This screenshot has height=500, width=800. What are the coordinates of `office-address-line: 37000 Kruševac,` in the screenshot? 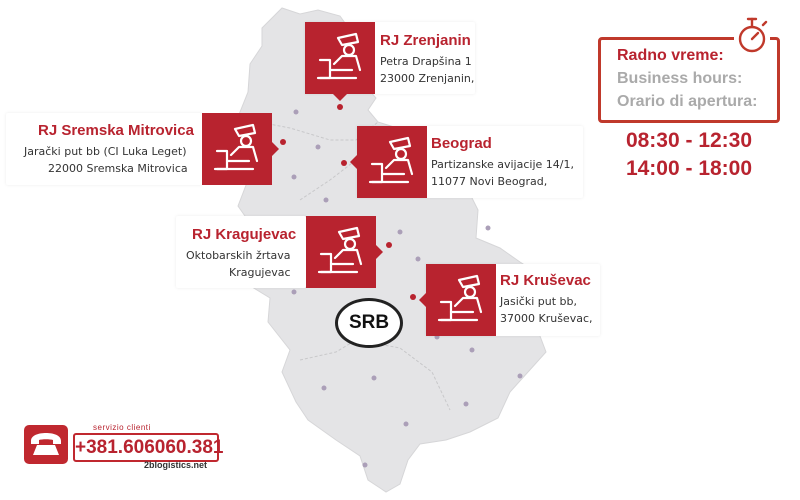 It's located at (546, 318).